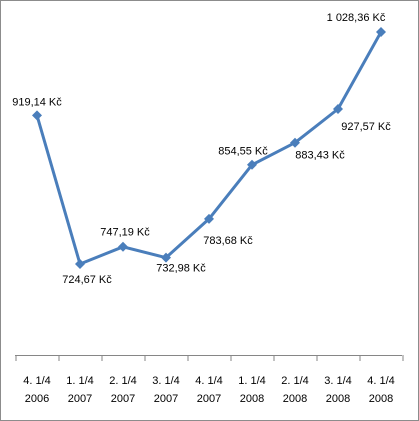  Describe the element at coordinates (381, 390) in the screenshot. I see `x-tick-label: 4. 1/4 2008` at that location.